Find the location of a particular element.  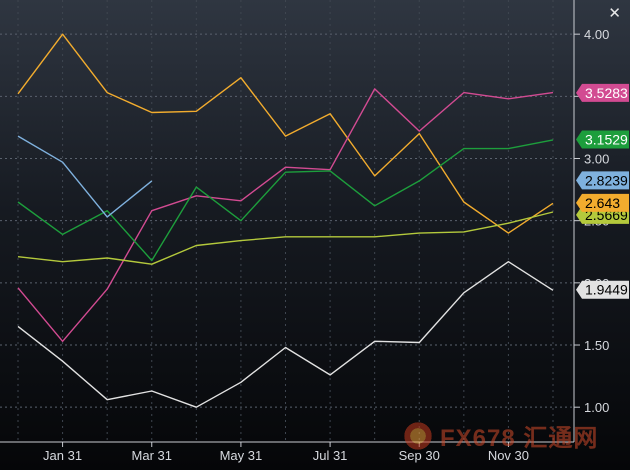

value-tag-label: 2.643 is located at coordinates (602, 203).